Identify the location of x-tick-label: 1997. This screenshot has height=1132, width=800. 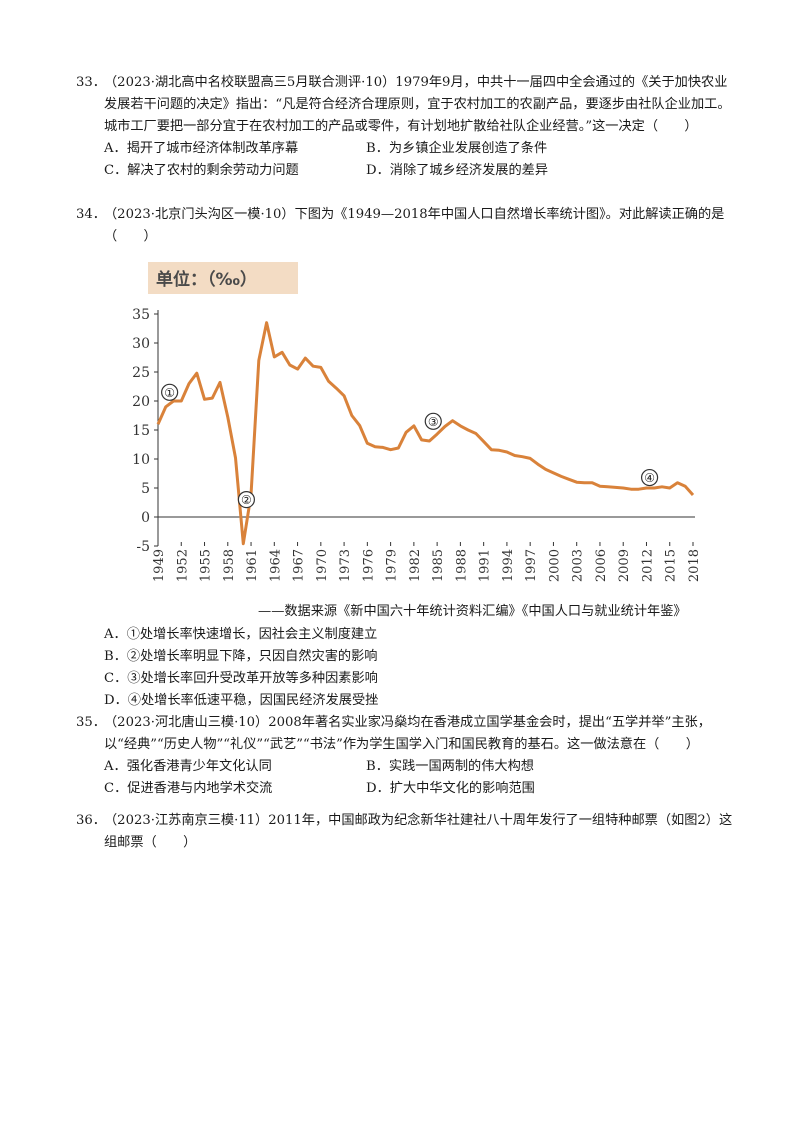
(531, 565).